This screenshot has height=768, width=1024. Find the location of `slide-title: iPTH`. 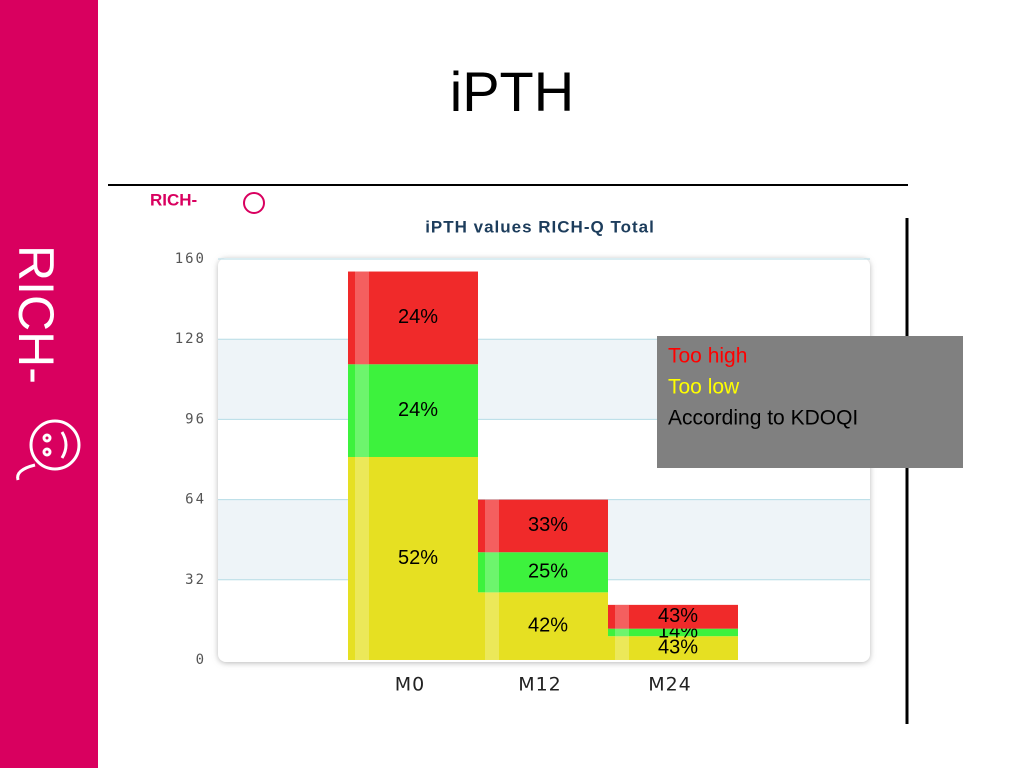

slide-title: iPTH is located at coordinates (512, 91).